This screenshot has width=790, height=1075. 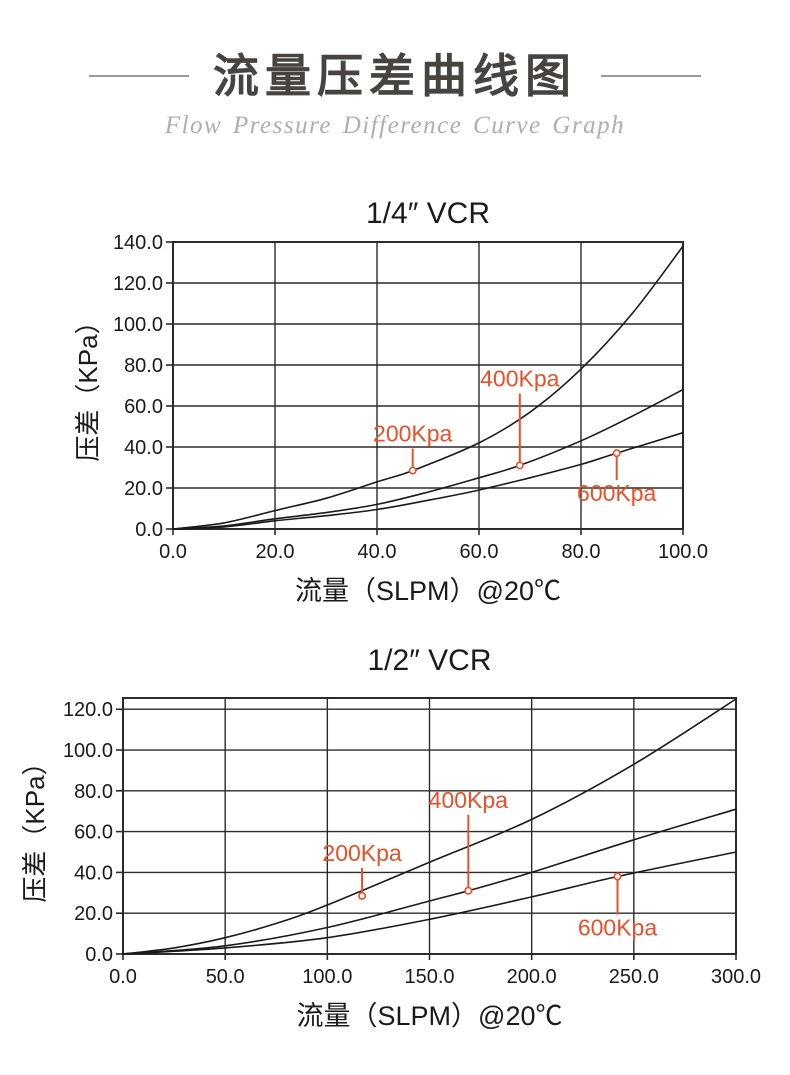 What do you see at coordinates (532, 977) in the screenshot?
I see `x-tick-label: 200.0` at bounding box center [532, 977].